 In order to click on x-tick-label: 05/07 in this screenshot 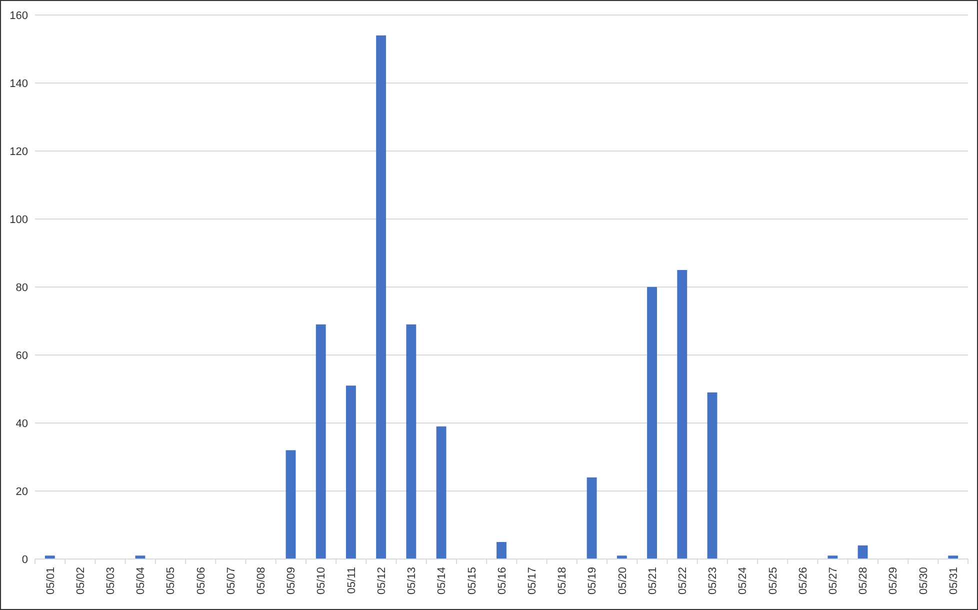, I will do `click(231, 581)`.